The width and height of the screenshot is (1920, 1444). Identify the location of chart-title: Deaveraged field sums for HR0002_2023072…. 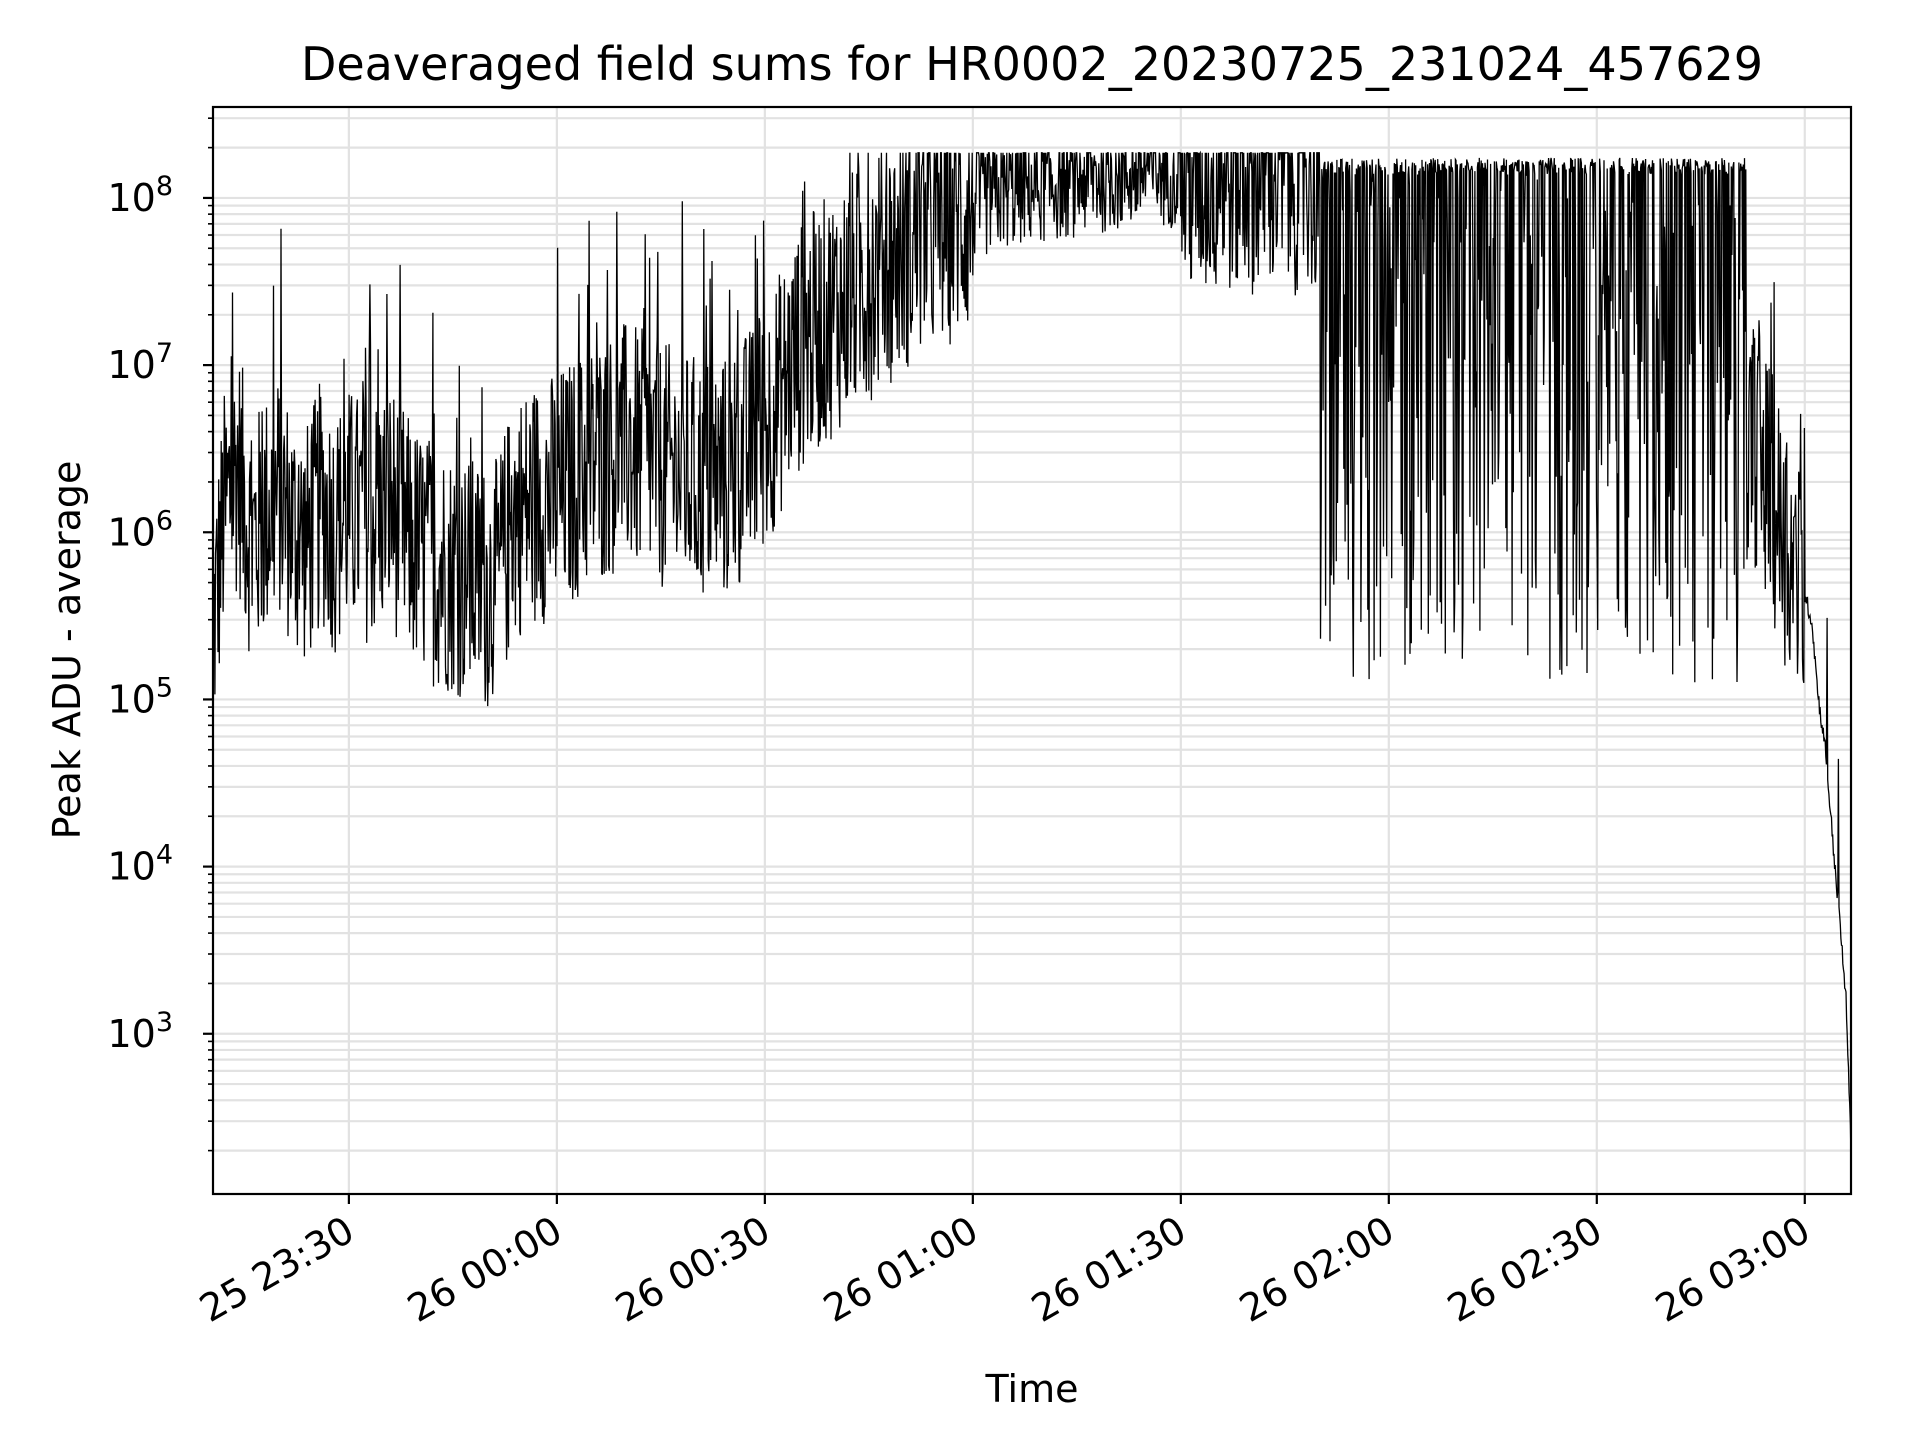
(1032, 64).